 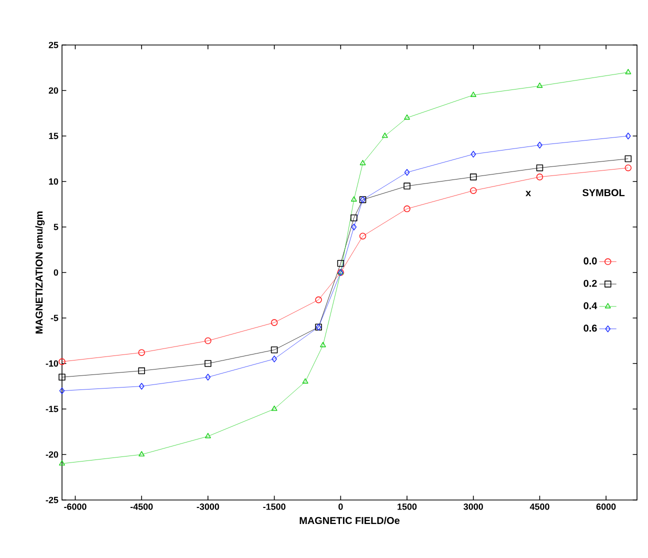 I want to click on x-tick-label: 4500, so click(x=540, y=507).